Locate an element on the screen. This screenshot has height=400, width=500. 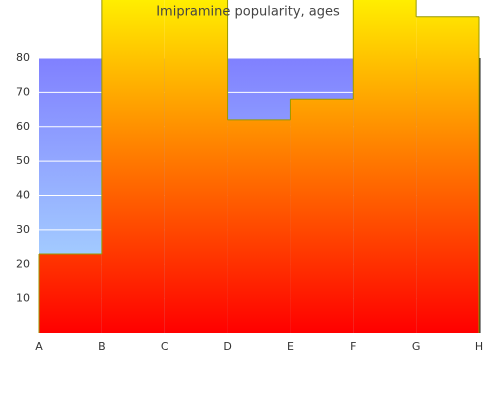
x-tick-label: B is located at coordinates (102, 346).